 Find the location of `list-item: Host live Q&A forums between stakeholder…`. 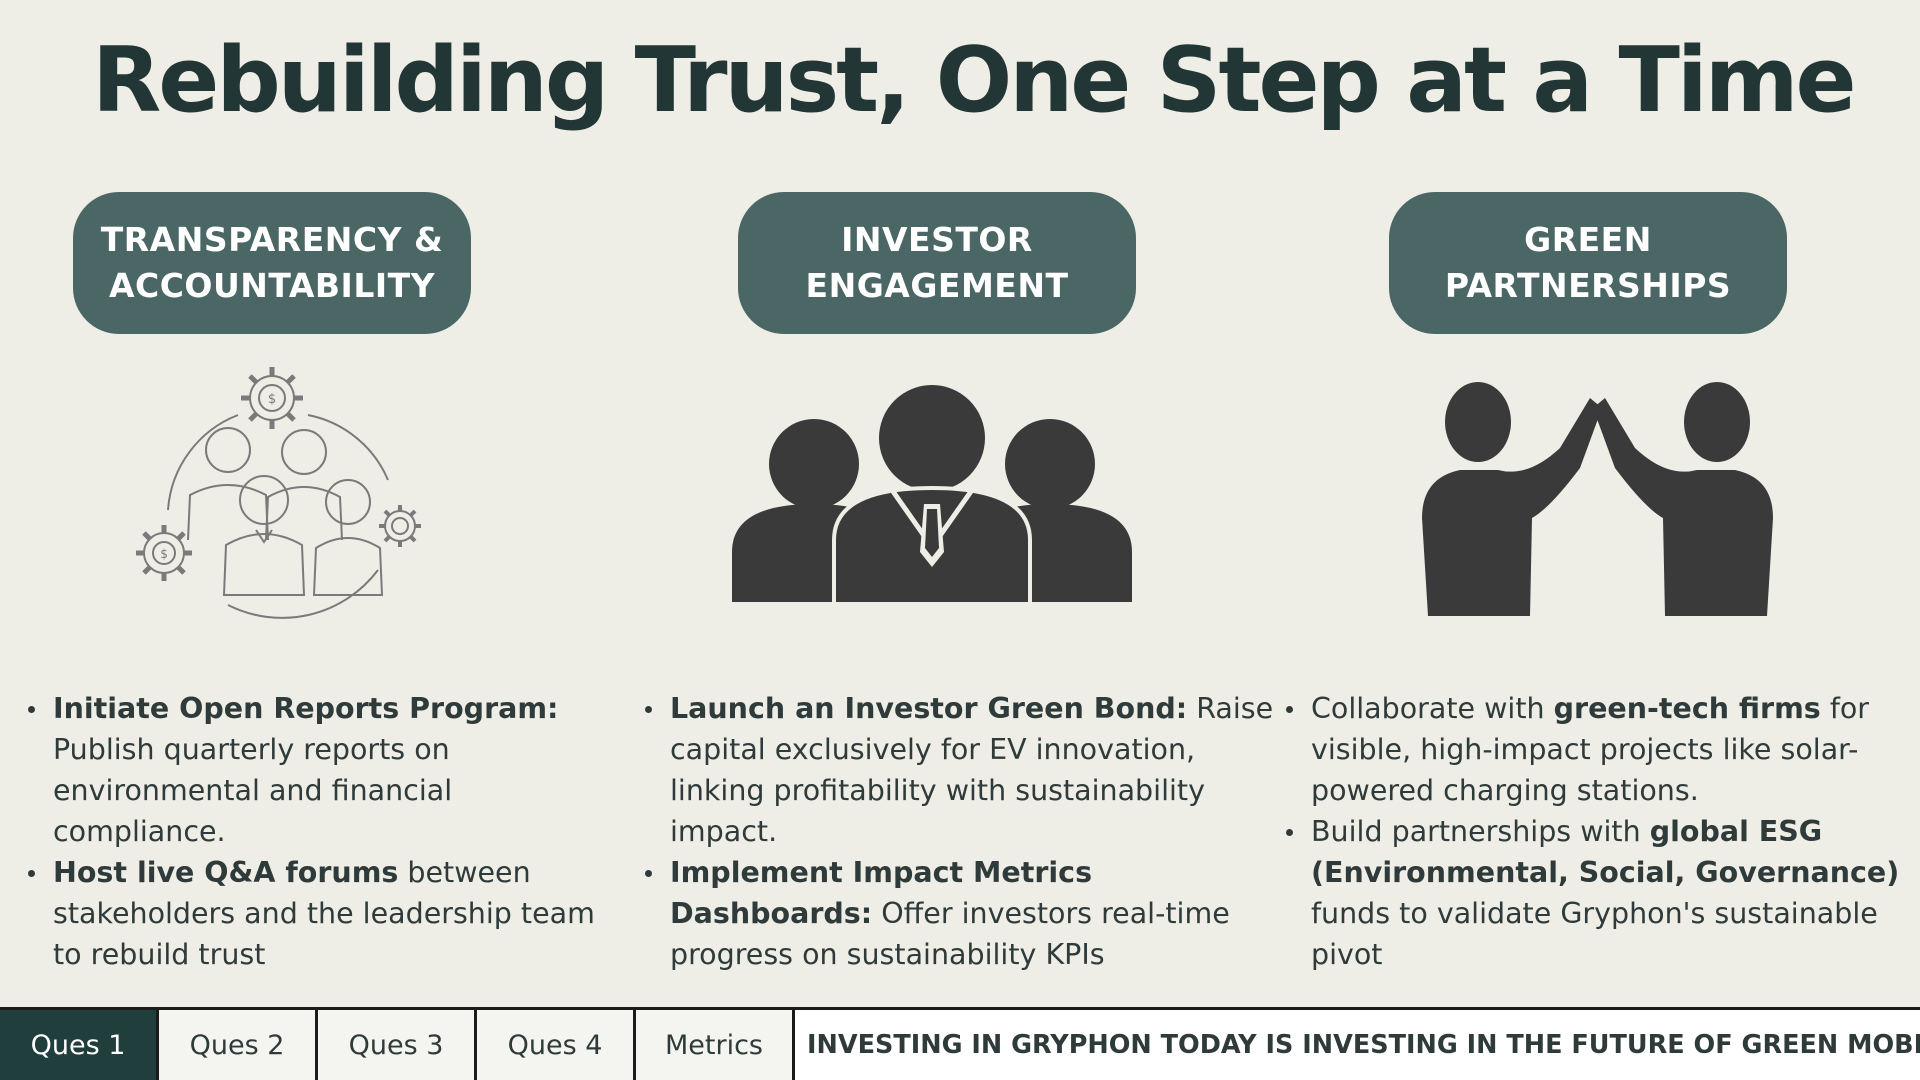

list-item: Host live Q&A forums between stakeholder… is located at coordinates (328, 913).